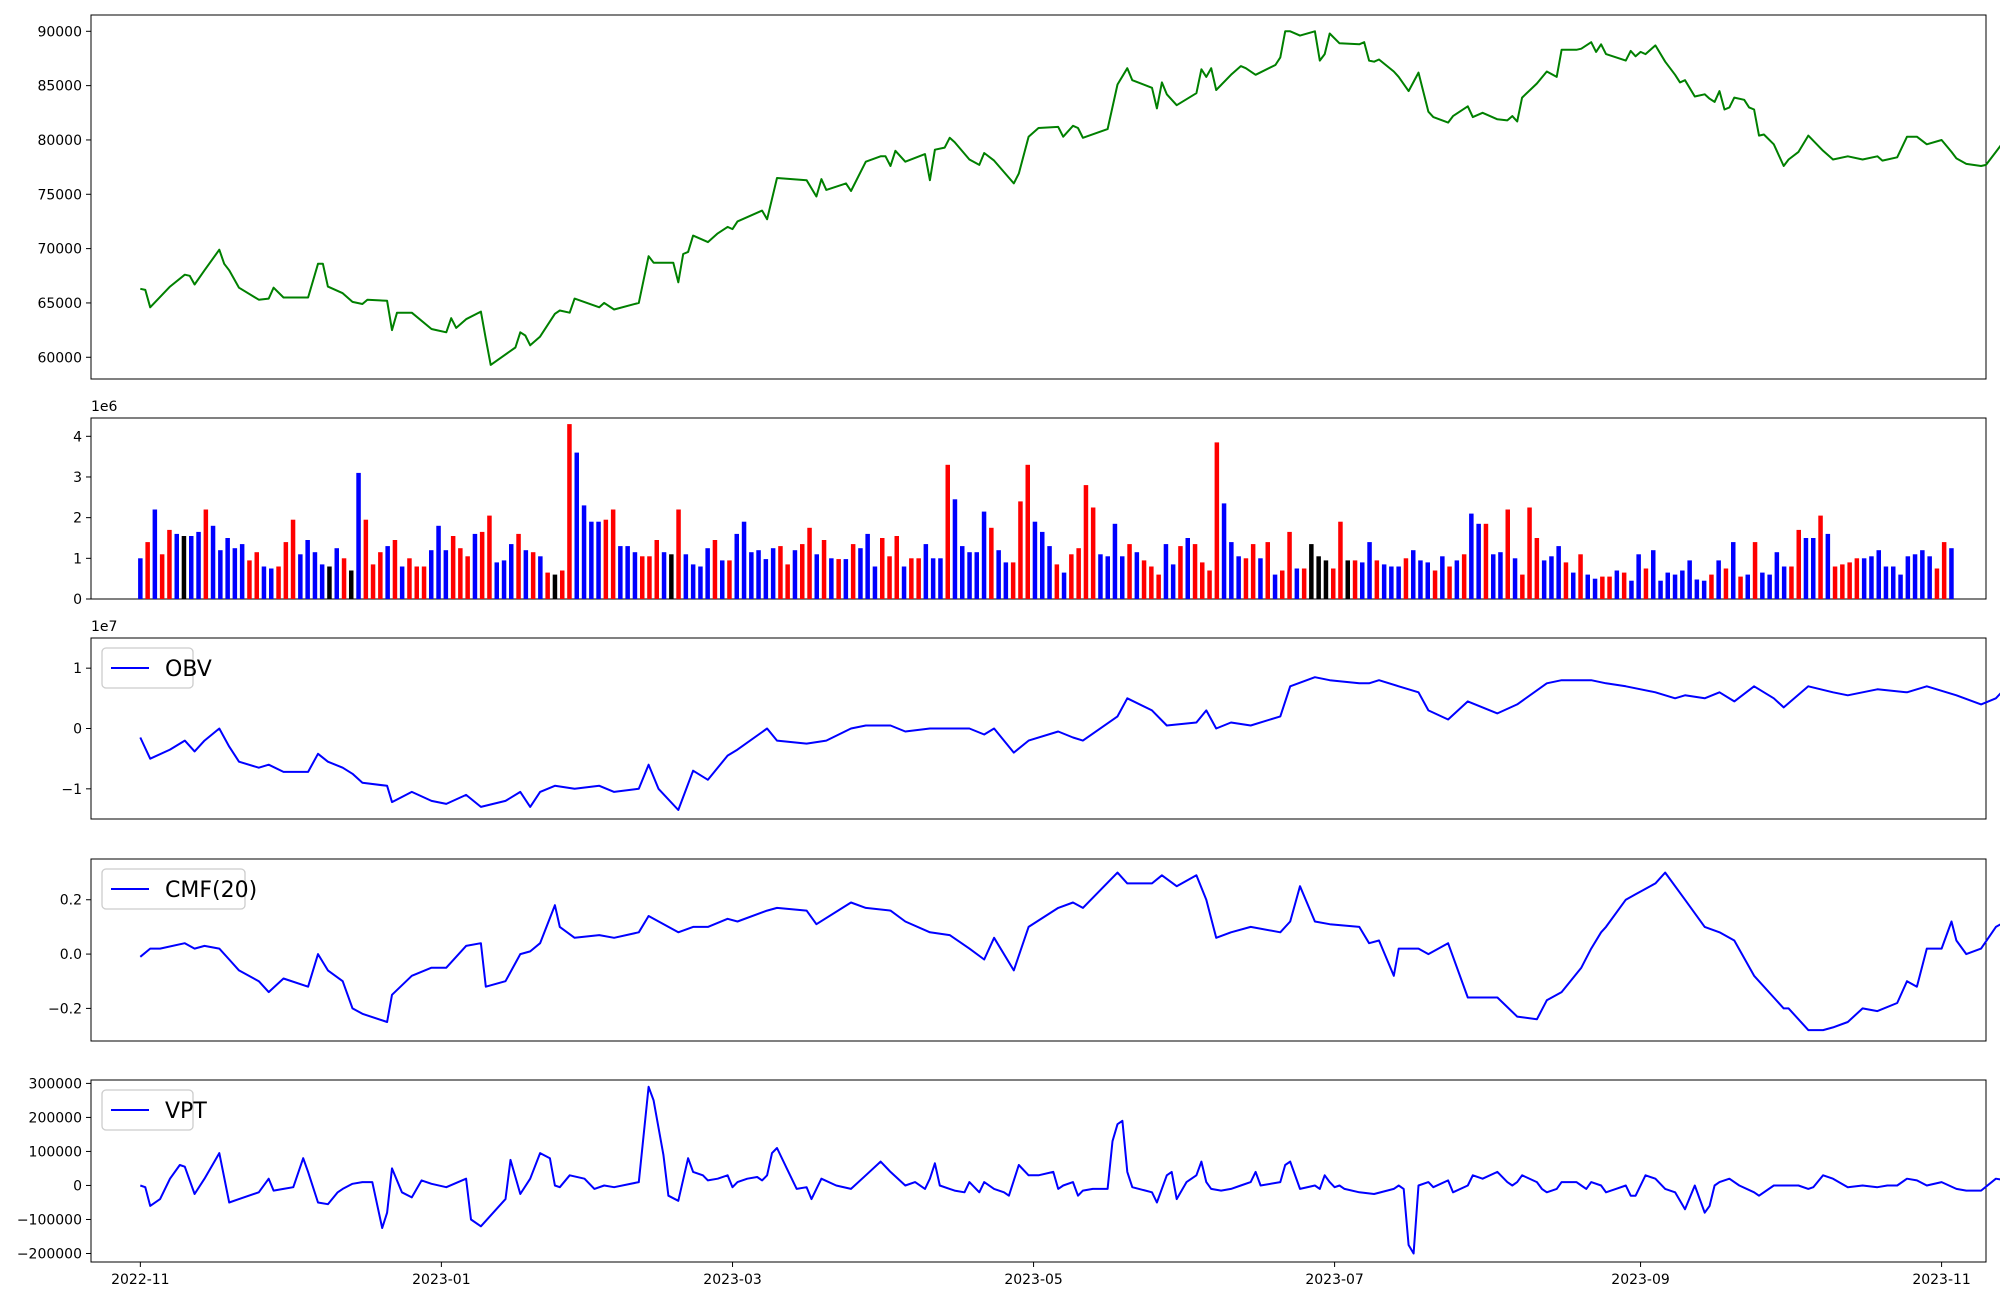 The height and width of the screenshot is (1300, 2000). Describe the element at coordinates (59, 358) in the screenshot. I see `price-ytick-label: 60000` at that location.